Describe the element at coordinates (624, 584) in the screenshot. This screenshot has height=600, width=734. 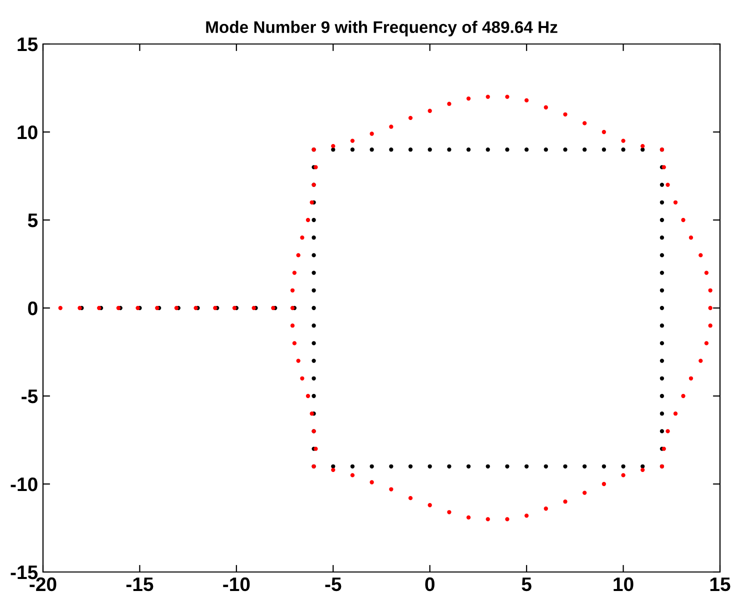
I see `x-tick-label: 10` at that location.